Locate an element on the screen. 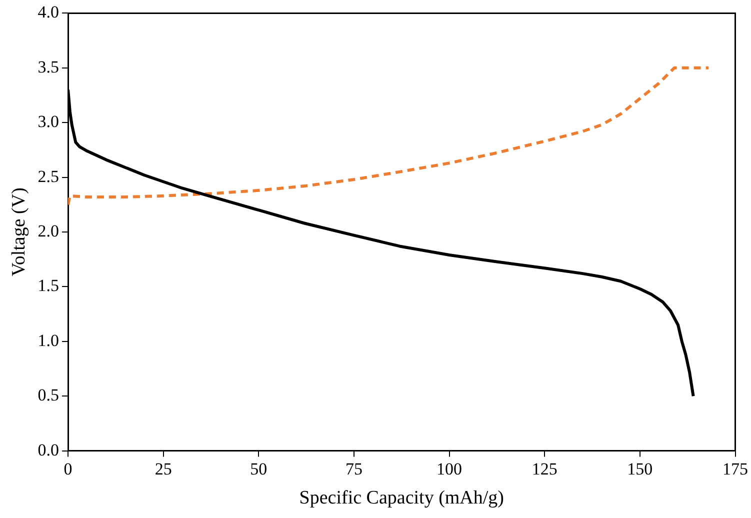 Image resolution: width=751 pixels, height=518 pixels. y-tick-label: 0.0 is located at coordinates (49, 450).